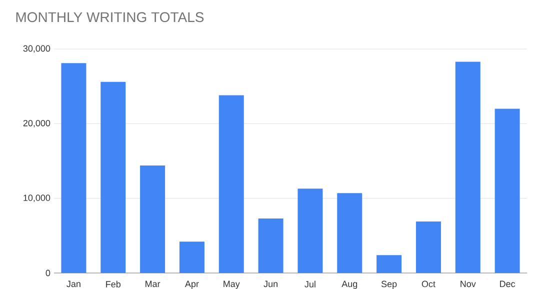 Image resolution: width=540 pixels, height=289 pixels. Describe the element at coordinates (389, 284) in the screenshot. I see `x-tick-label: Sep` at that location.